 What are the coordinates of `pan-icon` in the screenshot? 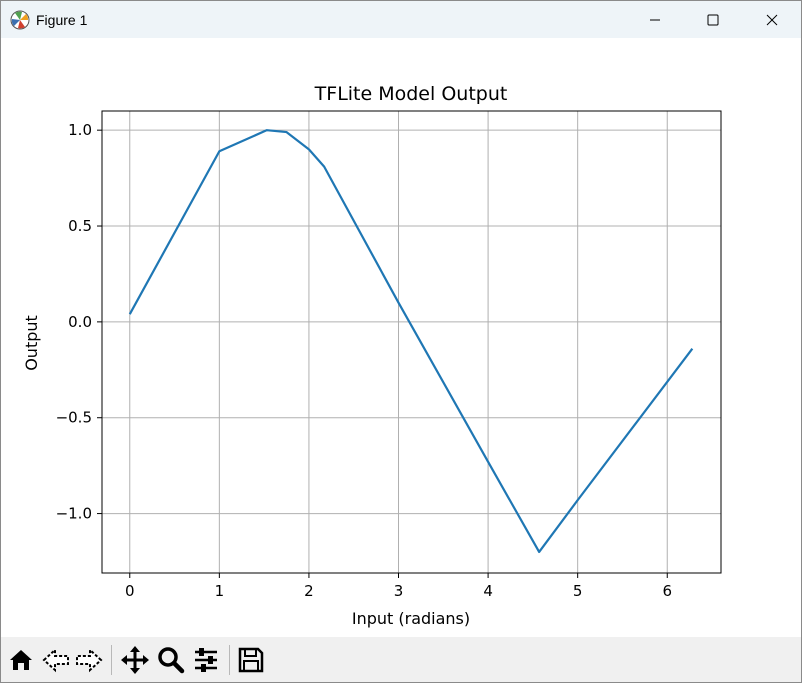 It's located at (135, 660).